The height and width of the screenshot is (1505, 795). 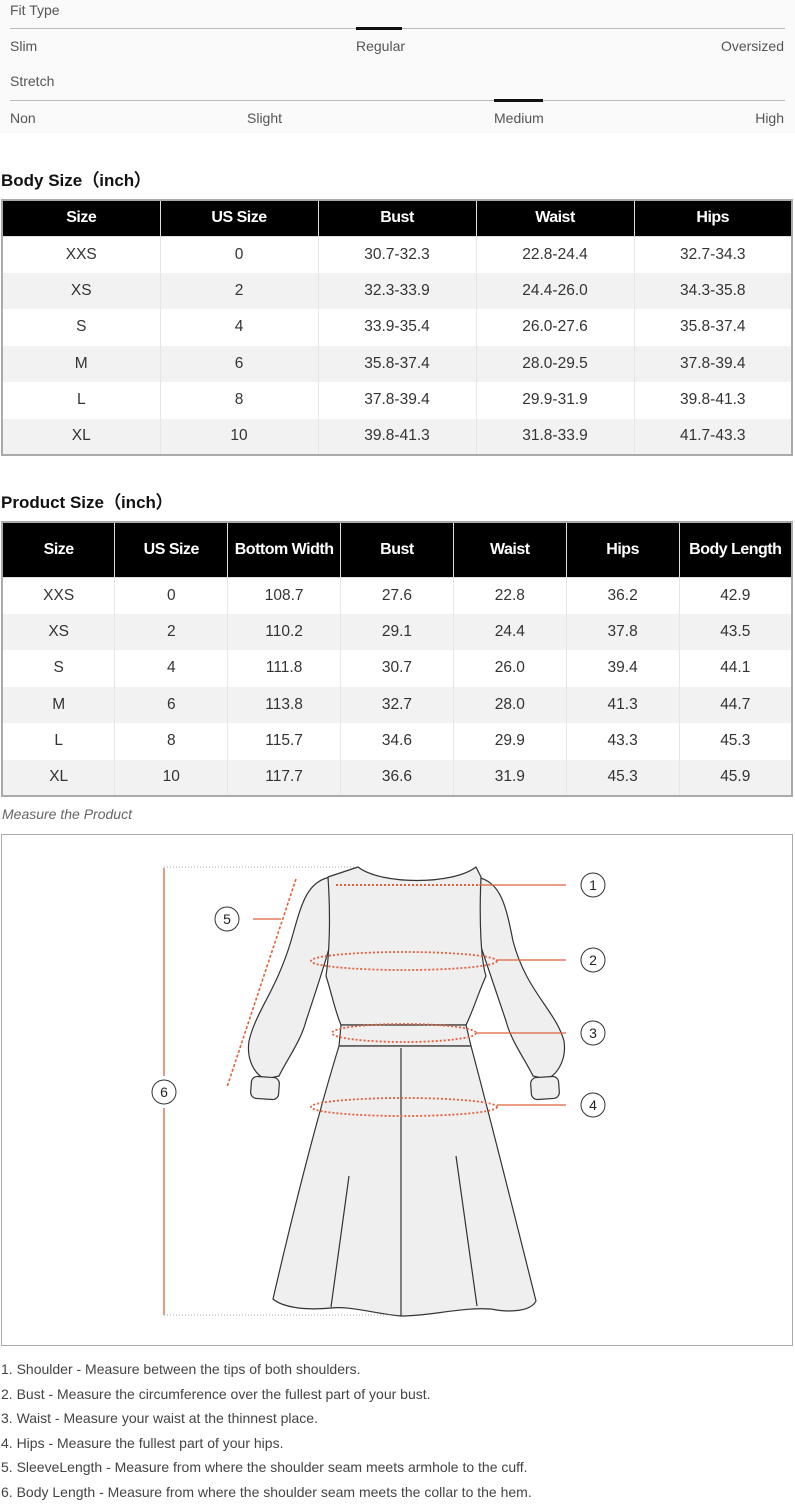 I want to click on marker-5: 5, so click(x=227, y=919).